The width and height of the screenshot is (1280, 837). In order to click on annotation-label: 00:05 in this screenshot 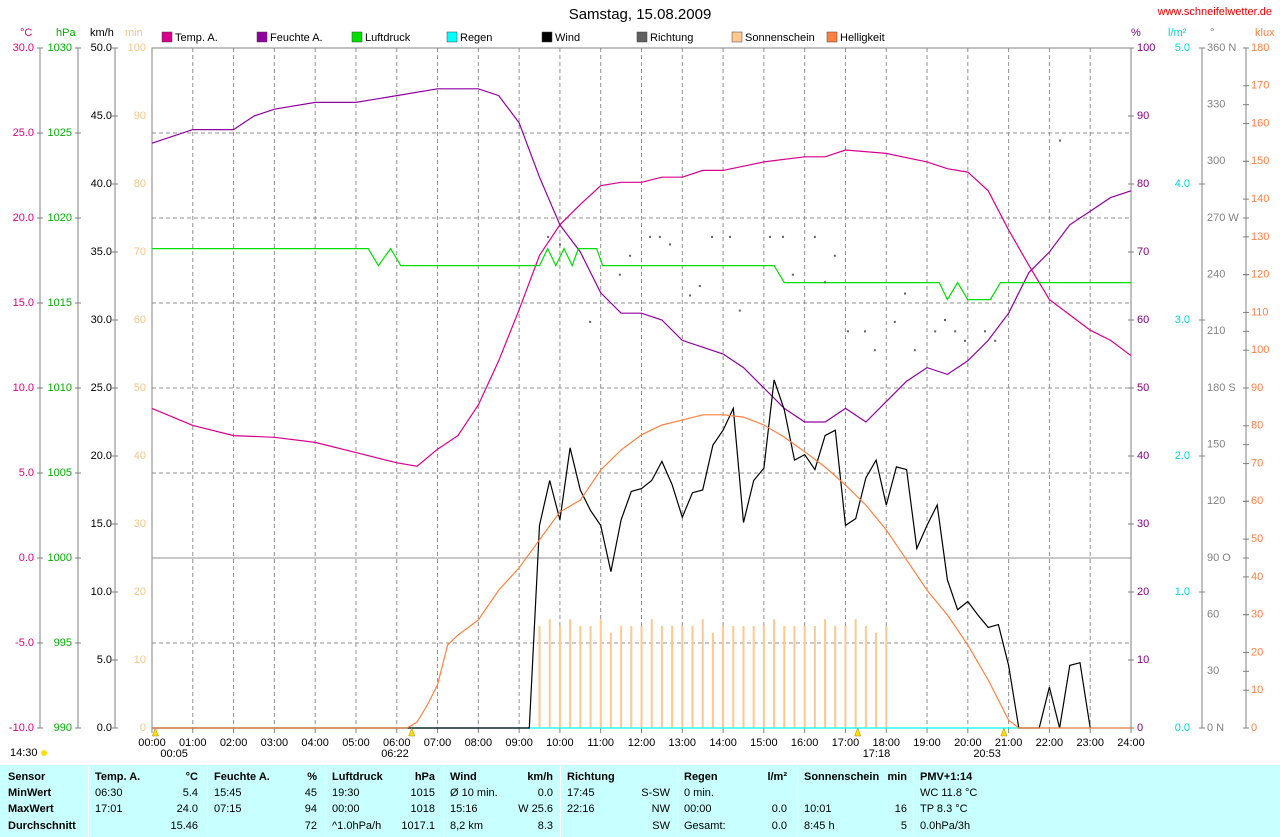, I will do `click(174, 754)`.